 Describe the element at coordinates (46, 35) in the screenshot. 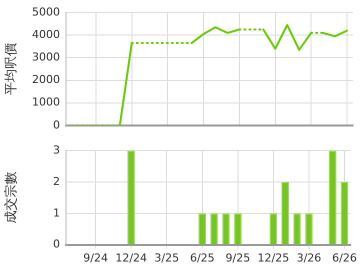

I see `y-tick-label: 4000` at that location.